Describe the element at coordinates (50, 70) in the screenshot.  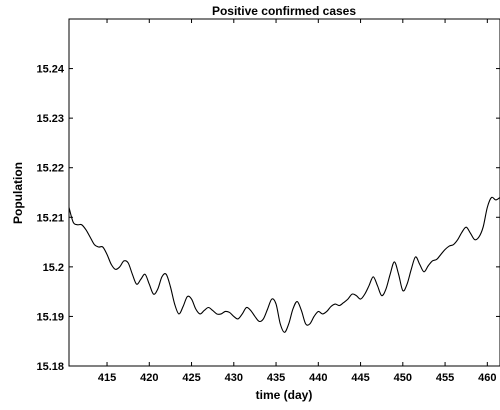
I see `y-tick-label: 15.24` at that location.